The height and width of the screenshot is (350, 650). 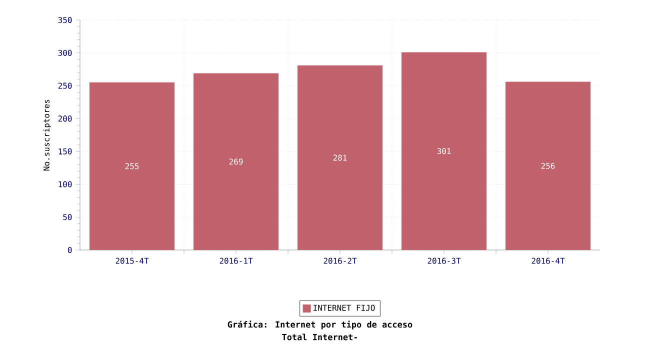 I want to click on text: Gráfica: Internet por tipo de acceso, so click(x=320, y=325).